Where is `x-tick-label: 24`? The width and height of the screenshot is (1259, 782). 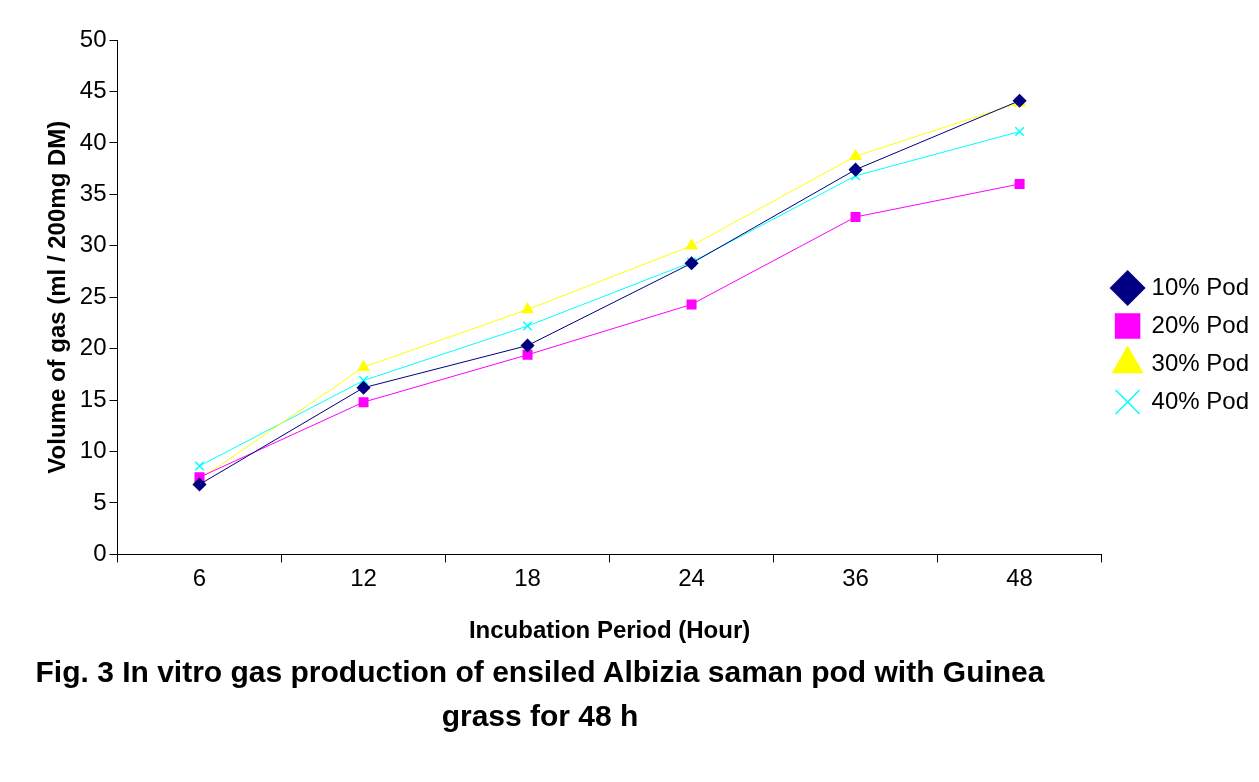 x-tick-label: 24 is located at coordinates (691, 578).